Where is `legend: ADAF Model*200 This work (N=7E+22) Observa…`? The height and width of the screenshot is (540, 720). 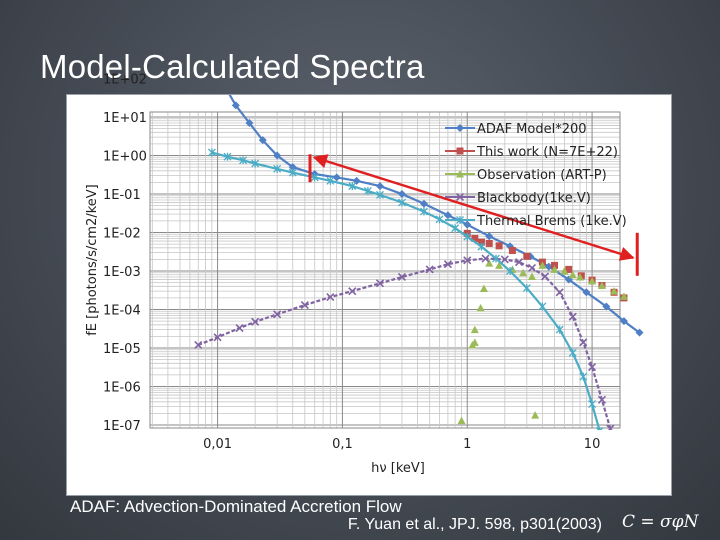
legend: ADAF Model*200 This work (N=7E+22) Observa… is located at coordinates (536, 175).